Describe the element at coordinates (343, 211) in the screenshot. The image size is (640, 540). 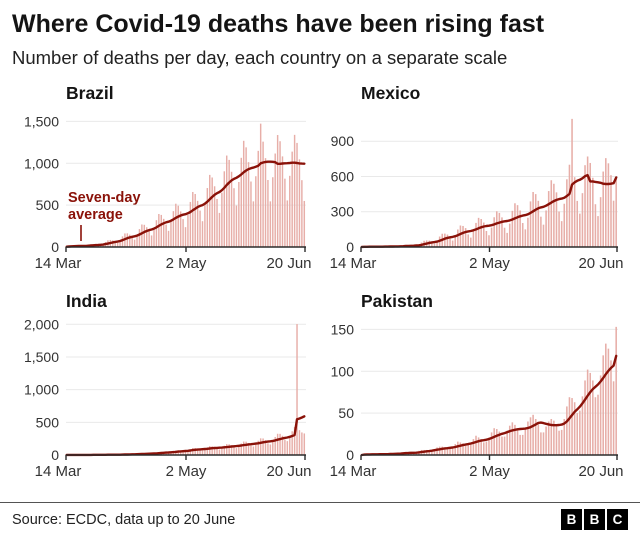
I see `svg-text: 300` at that location.